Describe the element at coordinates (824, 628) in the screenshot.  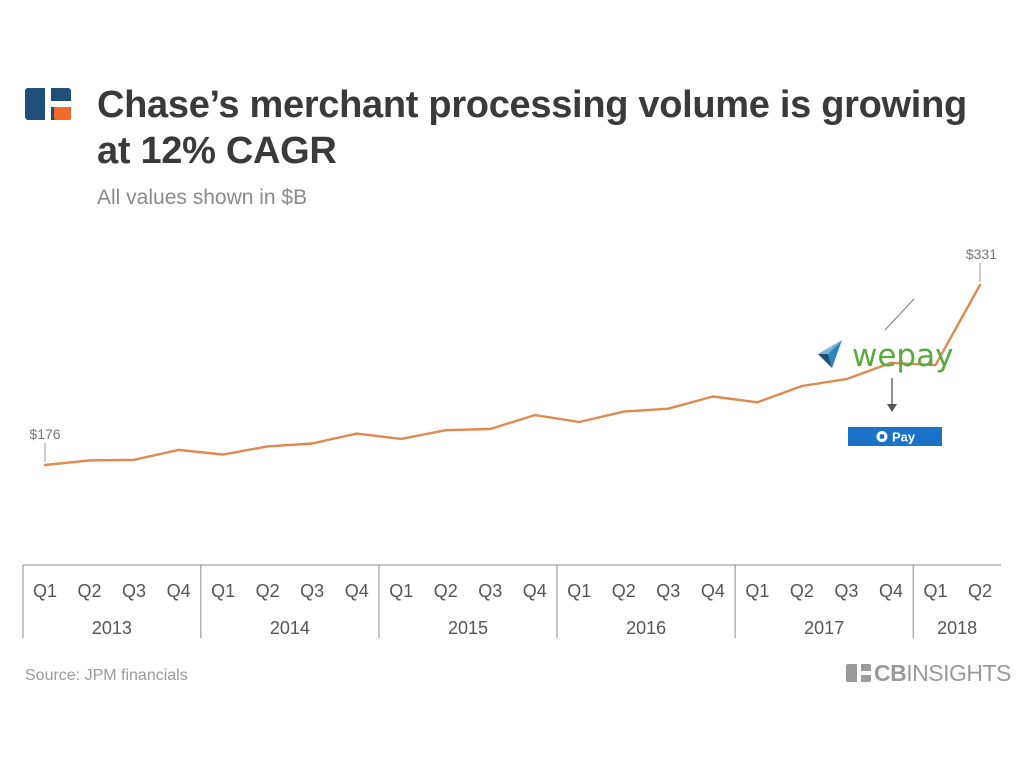
I see `year-label: 2017` at that location.